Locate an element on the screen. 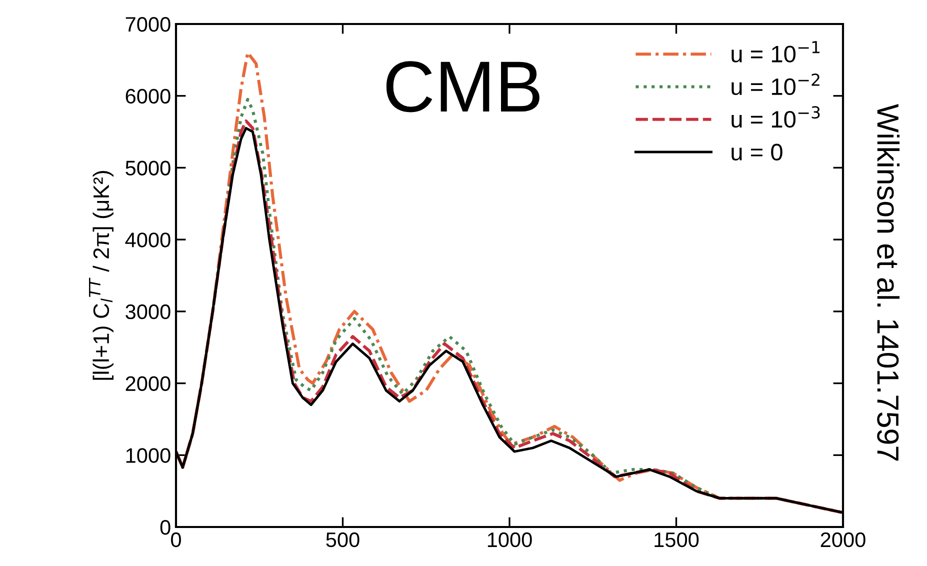 The height and width of the screenshot is (566, 927). legend-label: u = 0 is located at coordinates (757, 152).